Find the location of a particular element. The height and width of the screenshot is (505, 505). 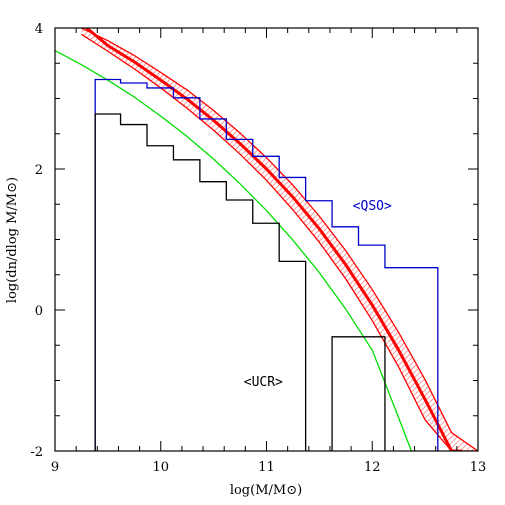

y-tick-label: 2 is located at coordinates (39, 170).